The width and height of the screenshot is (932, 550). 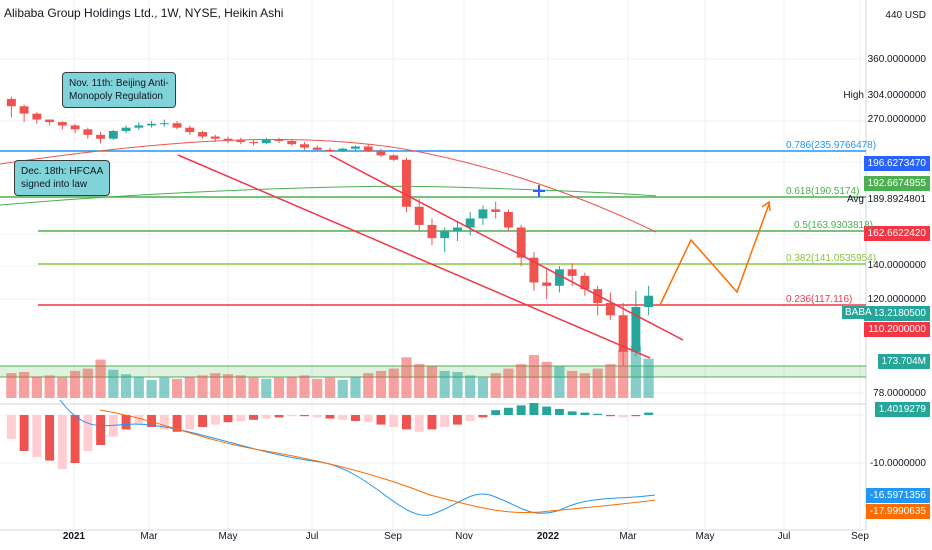 What do you see at coordinates (228, 536) in the screenshot?
I see `x-axis-label: May` at bounding box center [228, 536].